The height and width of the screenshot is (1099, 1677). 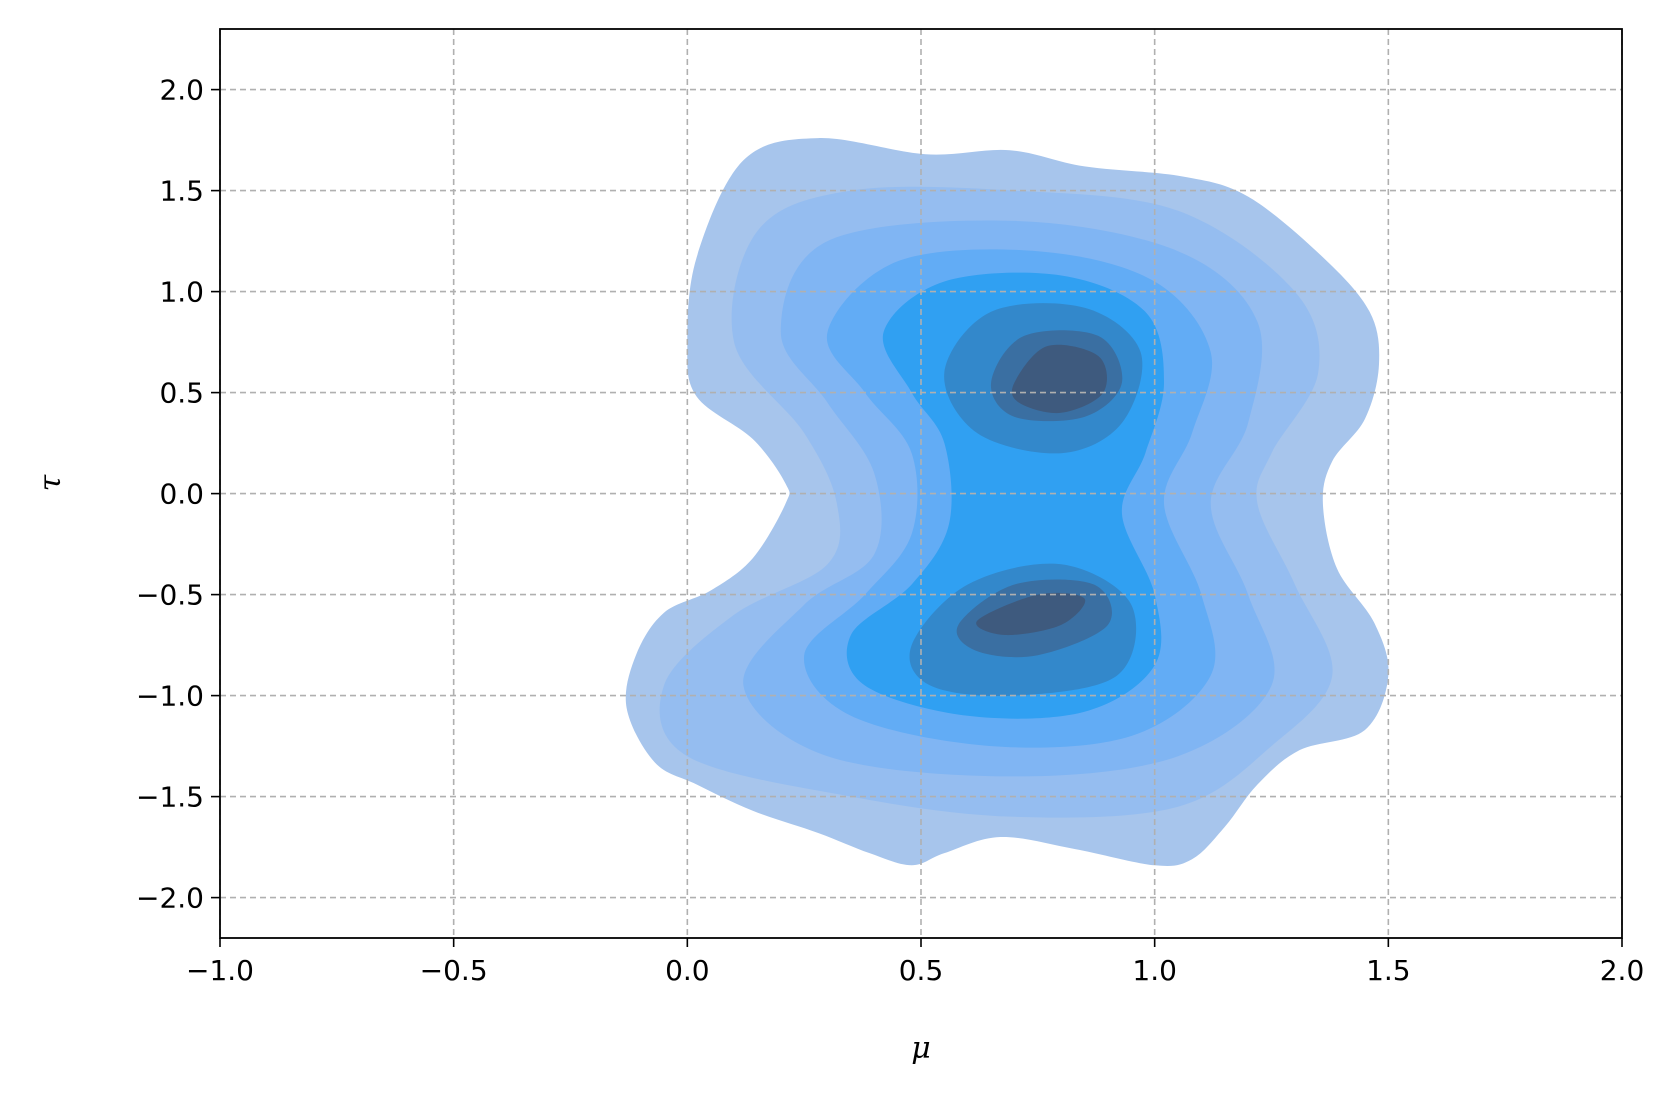 What do you see at coordinates (1388, 970) in the screenshot?
I see `x-tick-label: 1.5` at bounding box center [1388, 970].